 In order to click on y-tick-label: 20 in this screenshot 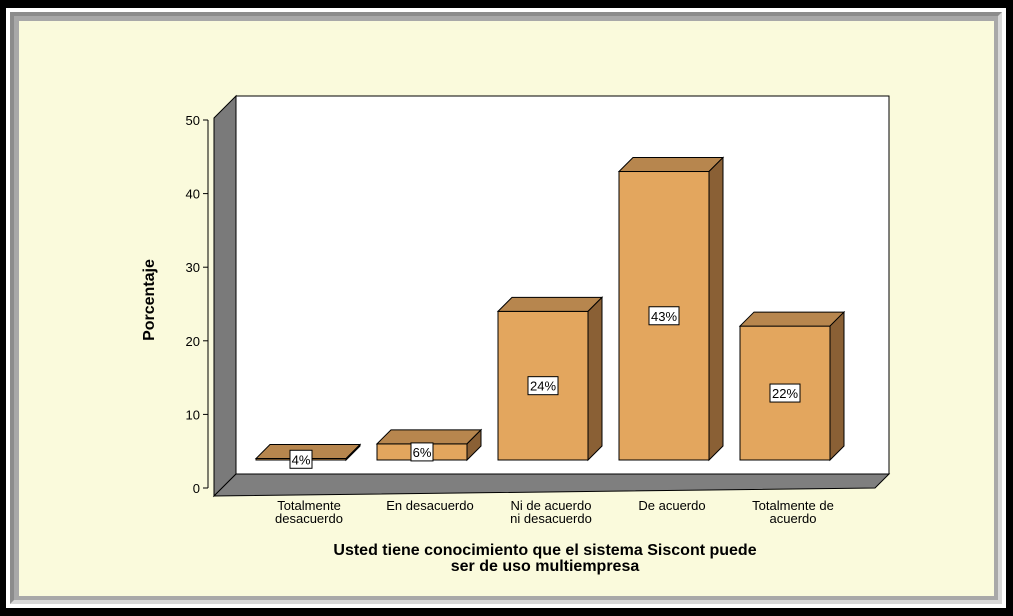, I will do `click(193, 341)`.